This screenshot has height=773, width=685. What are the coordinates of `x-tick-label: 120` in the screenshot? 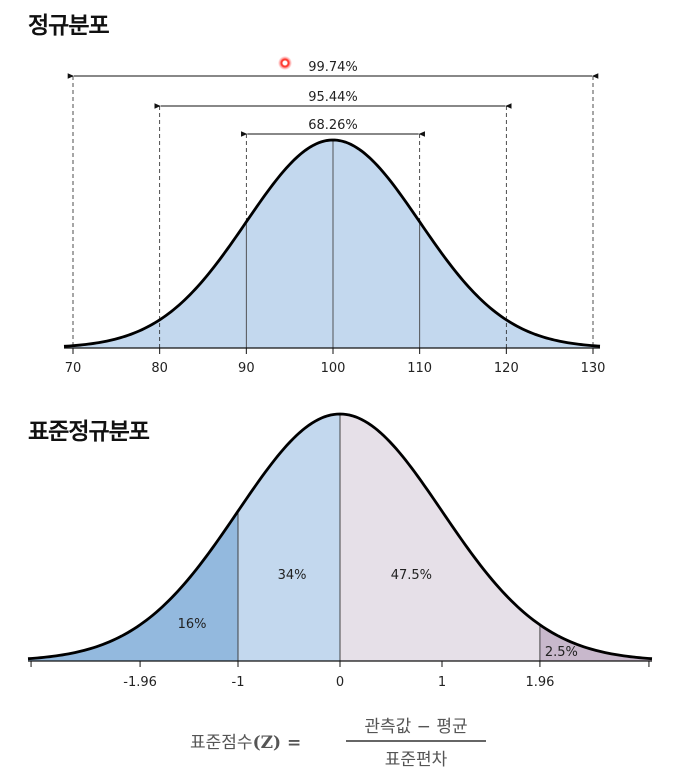 It's located at (506, 368).